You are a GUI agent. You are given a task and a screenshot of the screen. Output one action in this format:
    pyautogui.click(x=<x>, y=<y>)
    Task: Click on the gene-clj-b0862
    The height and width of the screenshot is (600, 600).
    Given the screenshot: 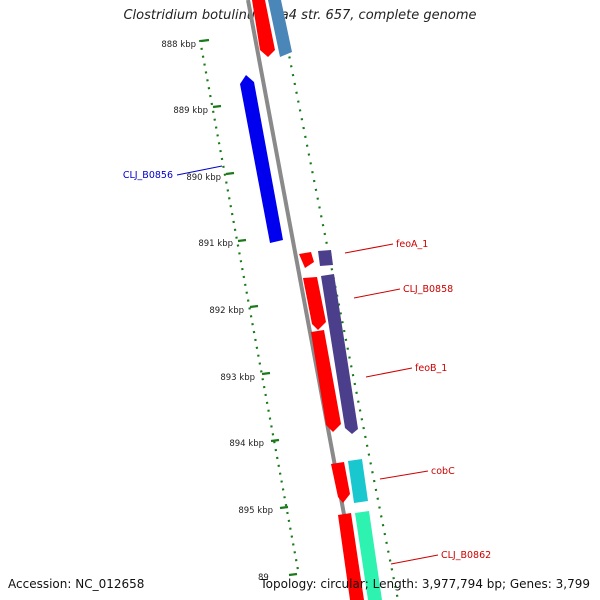 What is the action you would take?
    pyautogui.click(x=368, y=555)
    